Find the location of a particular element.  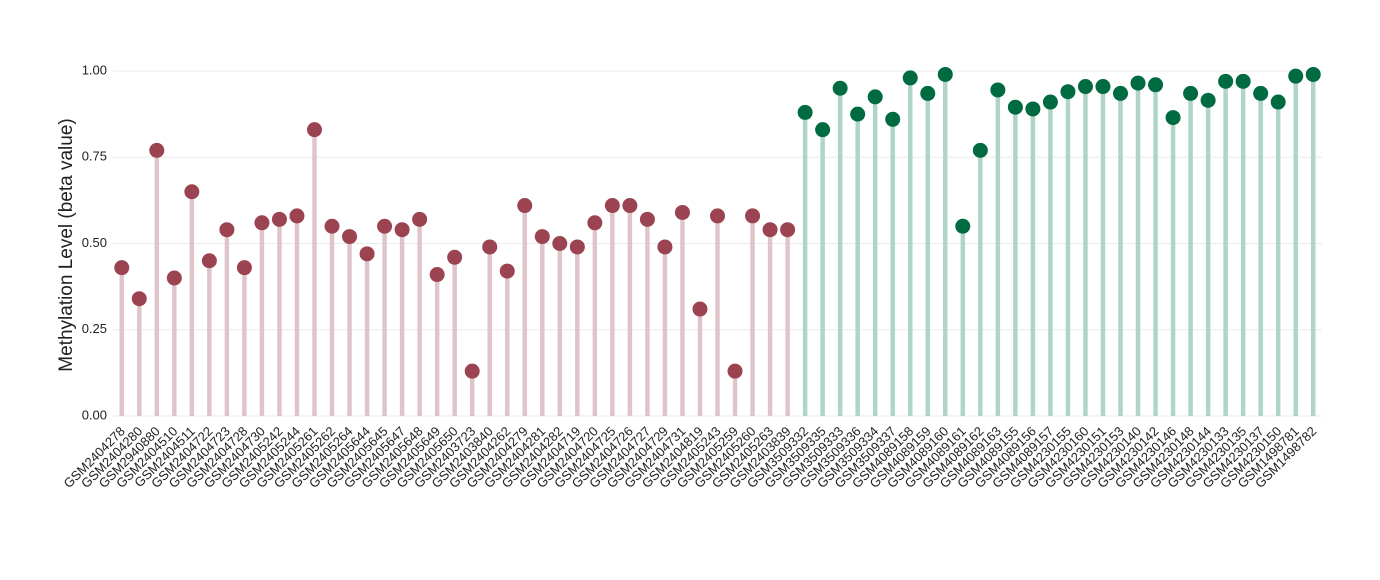

y-tick-label: 0.00 is located at coordinates (94, 414).